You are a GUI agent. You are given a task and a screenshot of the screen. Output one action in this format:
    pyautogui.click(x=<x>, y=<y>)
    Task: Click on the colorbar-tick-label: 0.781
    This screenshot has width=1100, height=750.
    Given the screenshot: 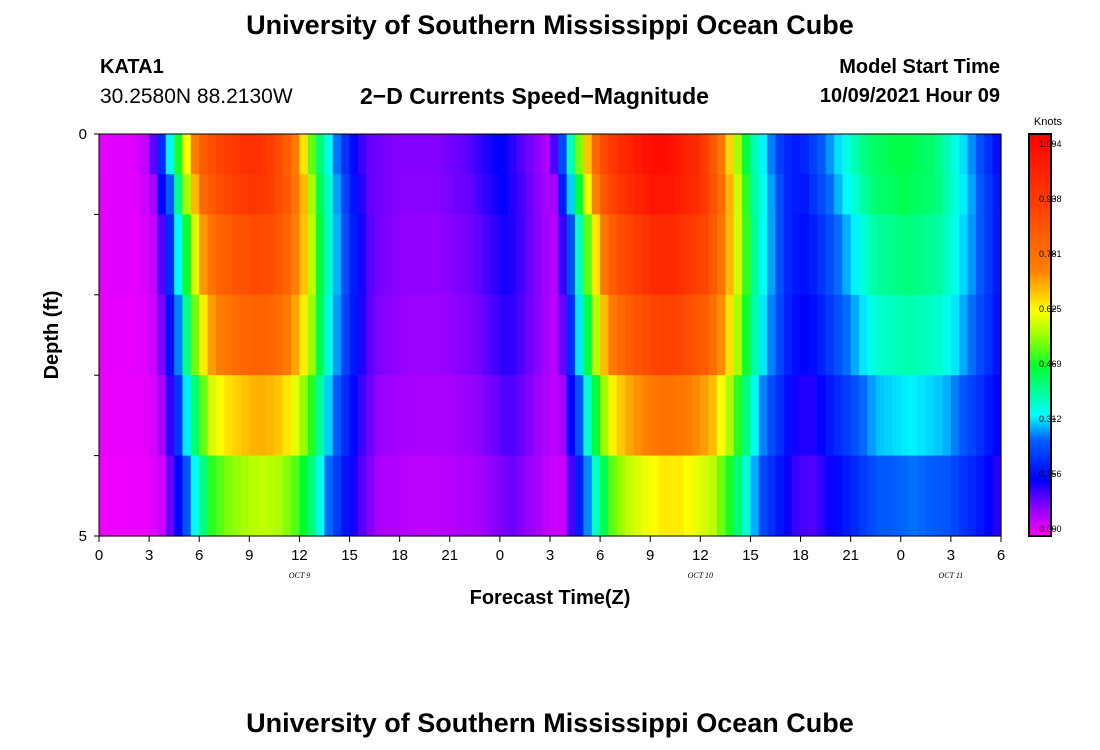 What is the action you would take?
    pyautogui.click(x=1050, y=254)
    